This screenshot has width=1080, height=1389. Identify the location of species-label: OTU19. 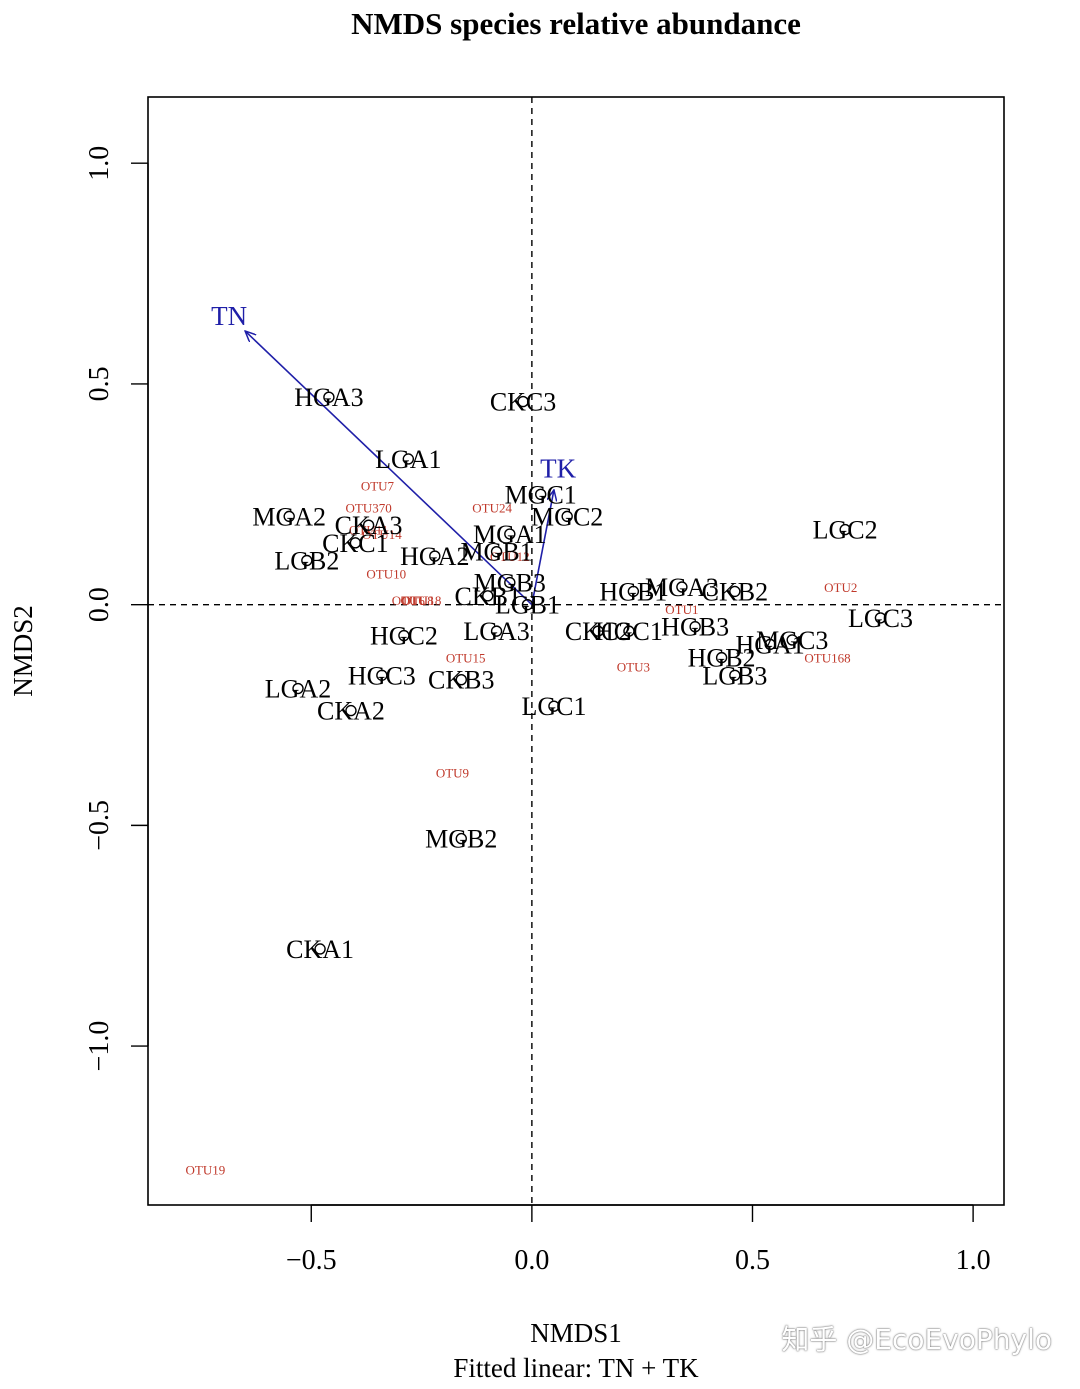
(206, 1170).